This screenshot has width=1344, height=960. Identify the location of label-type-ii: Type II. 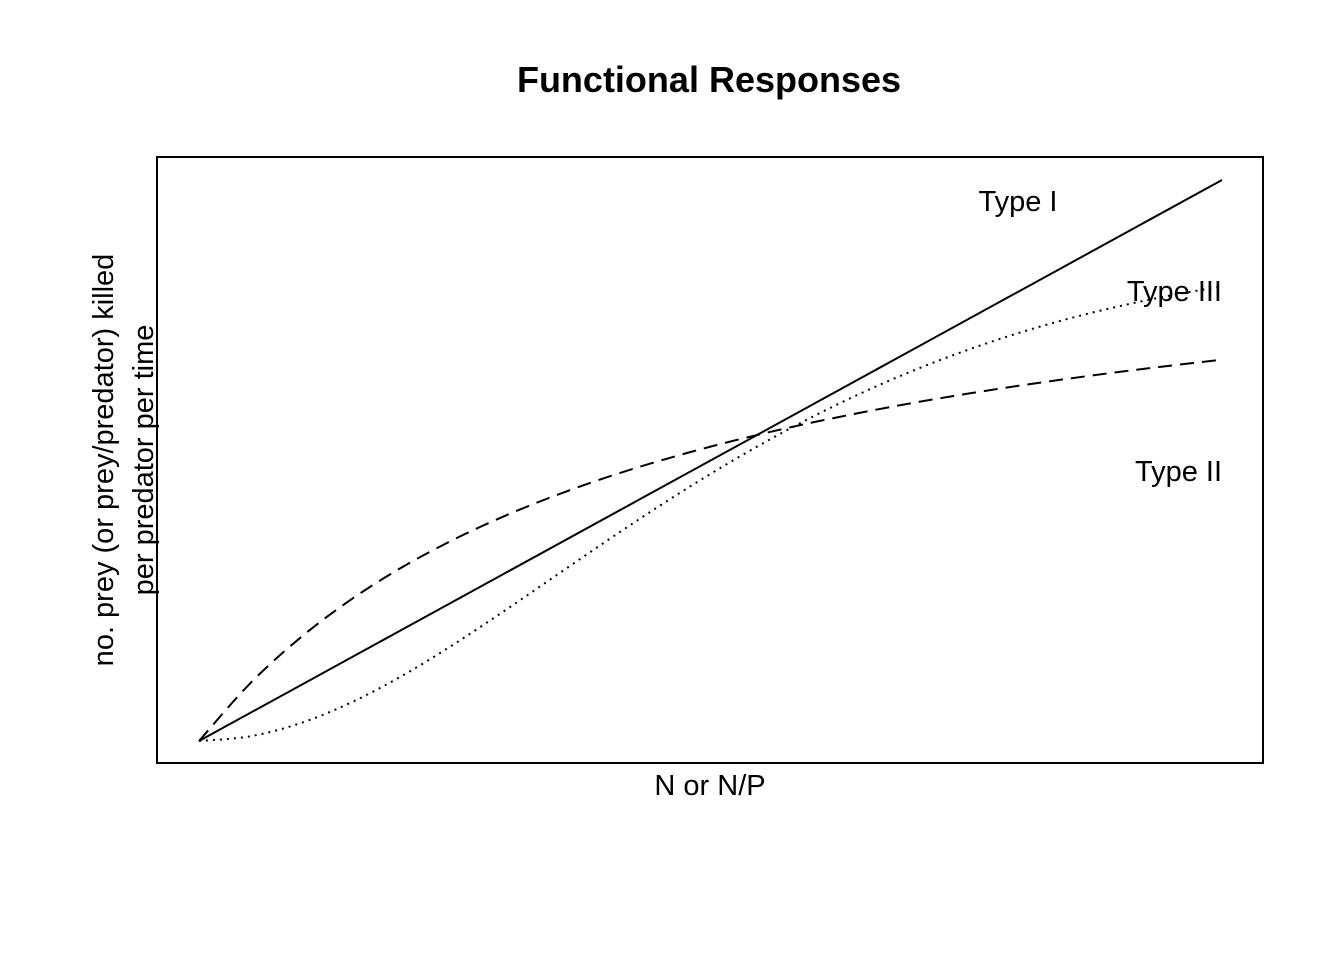
(1178, 472).